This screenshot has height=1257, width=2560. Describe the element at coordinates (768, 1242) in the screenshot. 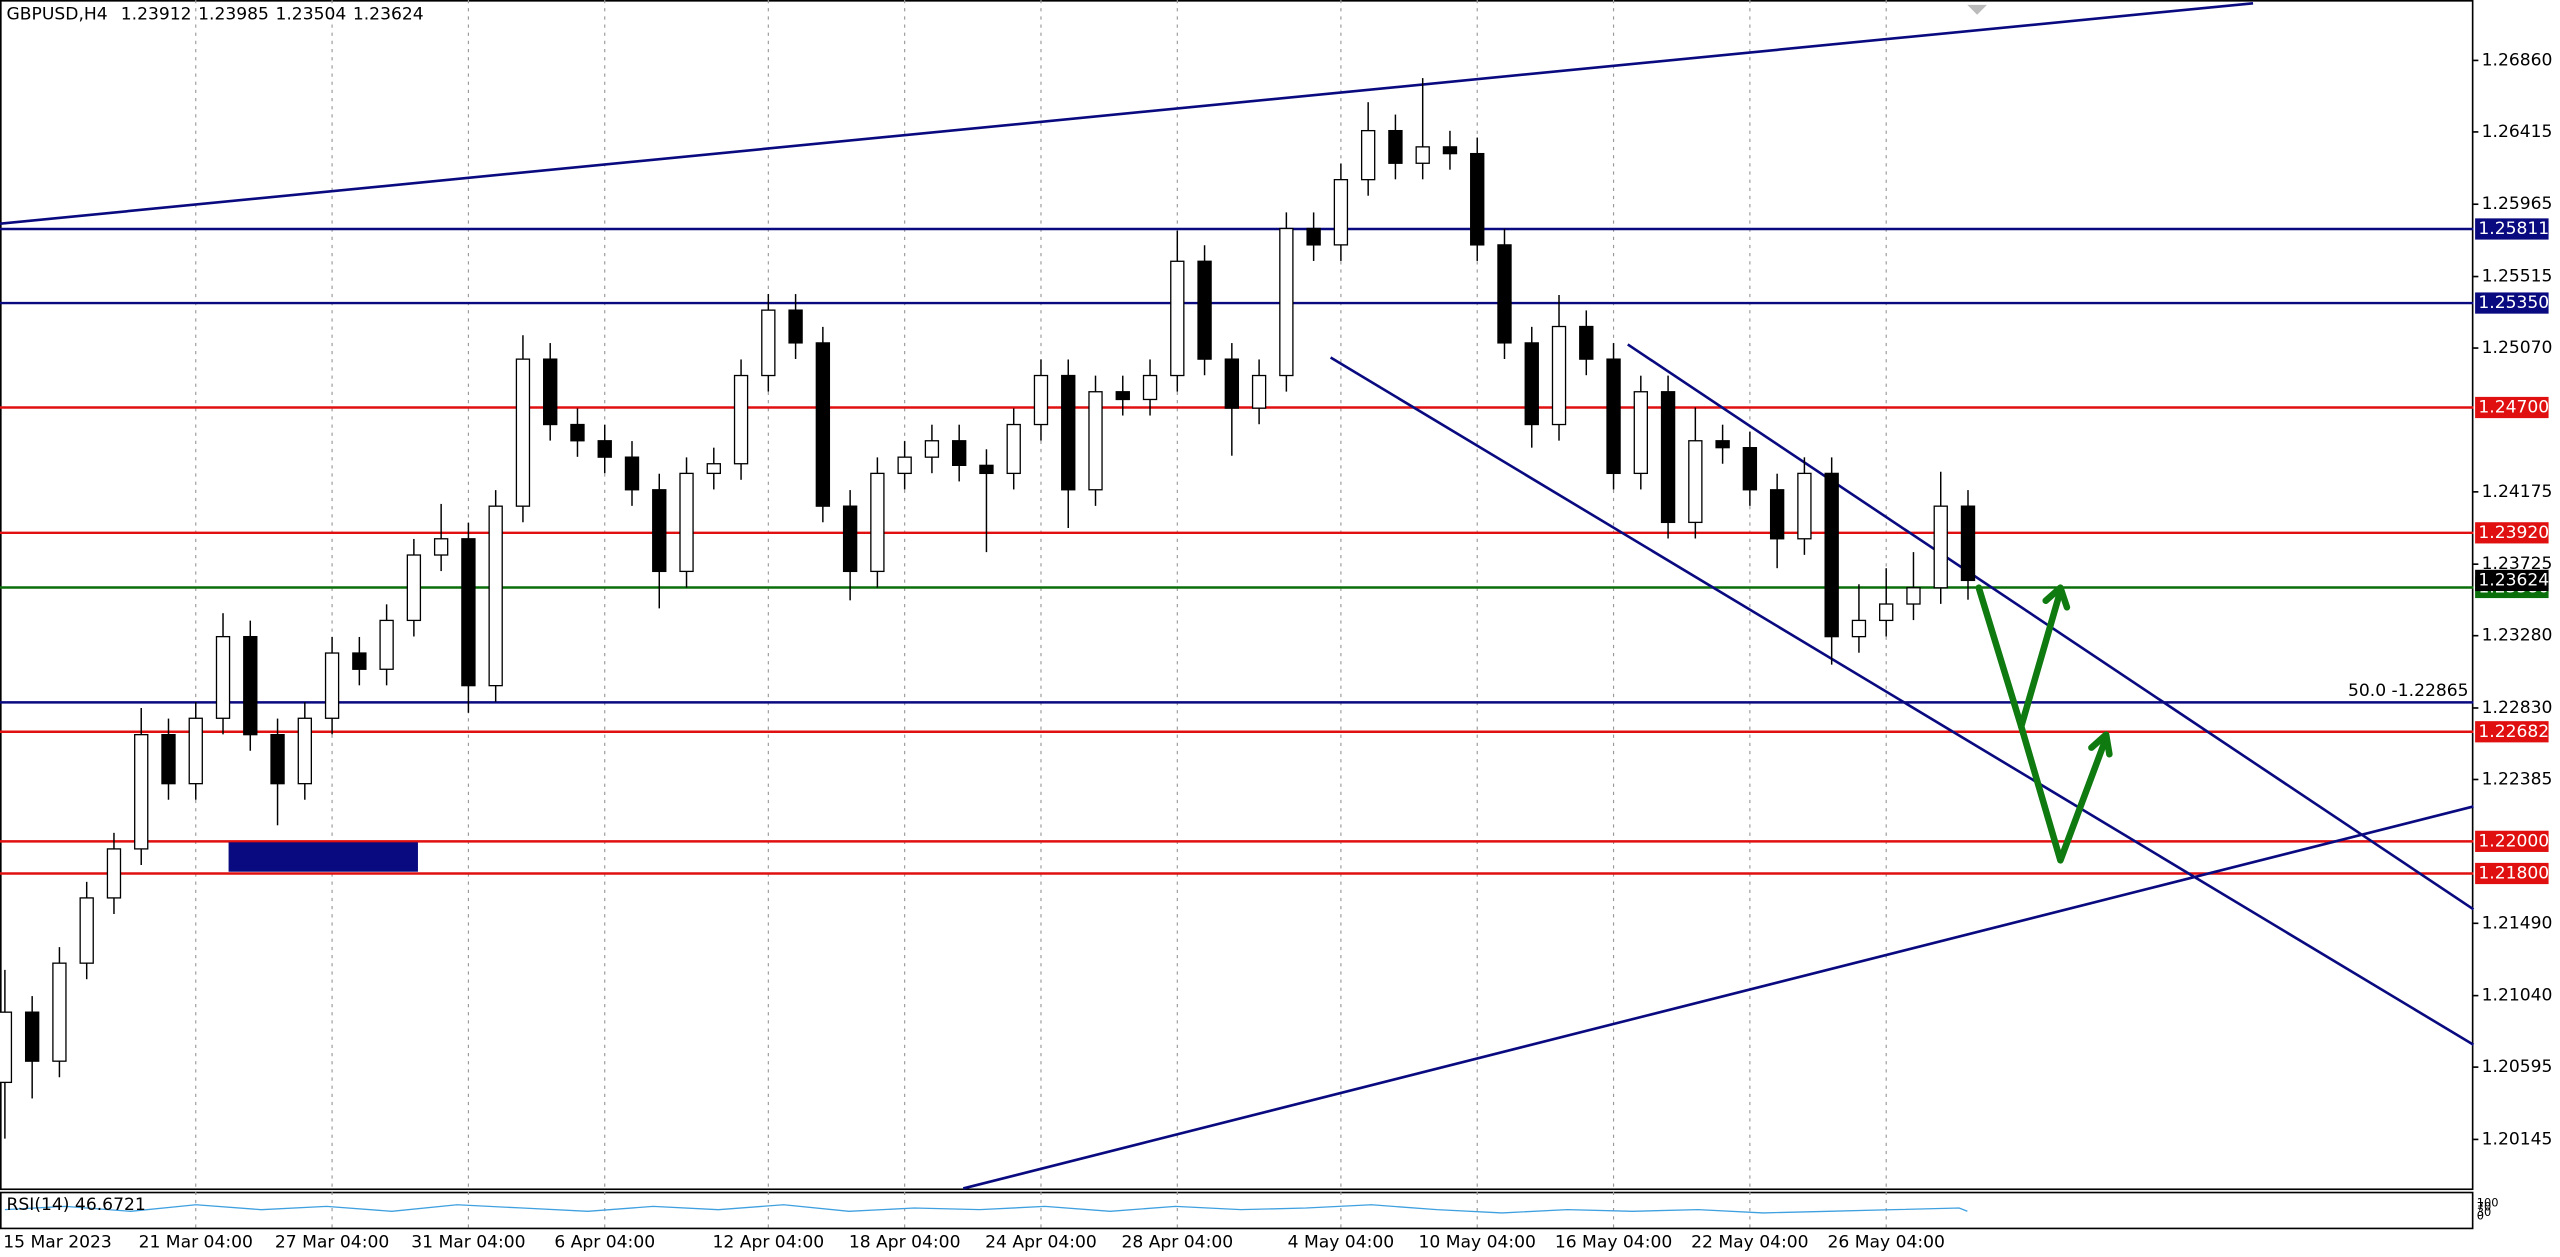

I see `x-tick-label: 12 Apr 04:00` at that location.